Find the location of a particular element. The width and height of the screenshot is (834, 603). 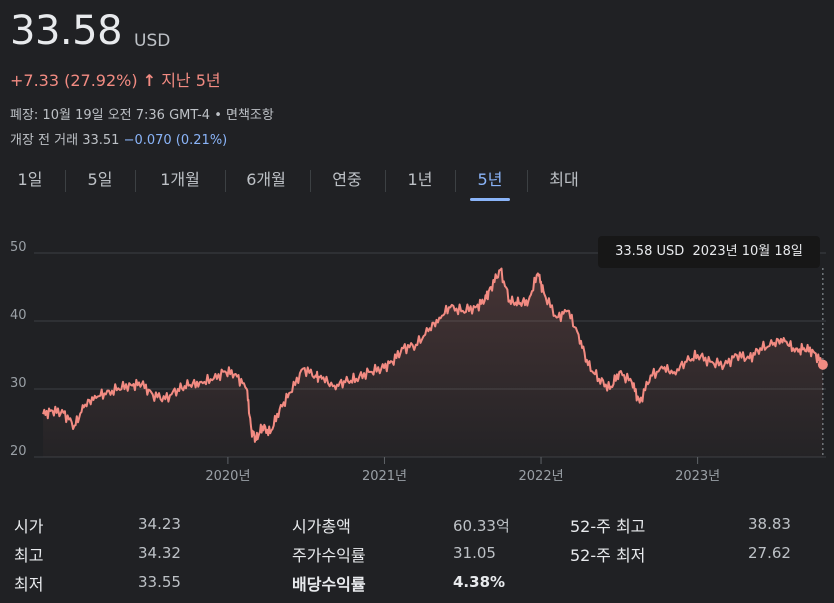

premarket-label: 개장 전 거래 33.51 is located at coordinates (65, 140).